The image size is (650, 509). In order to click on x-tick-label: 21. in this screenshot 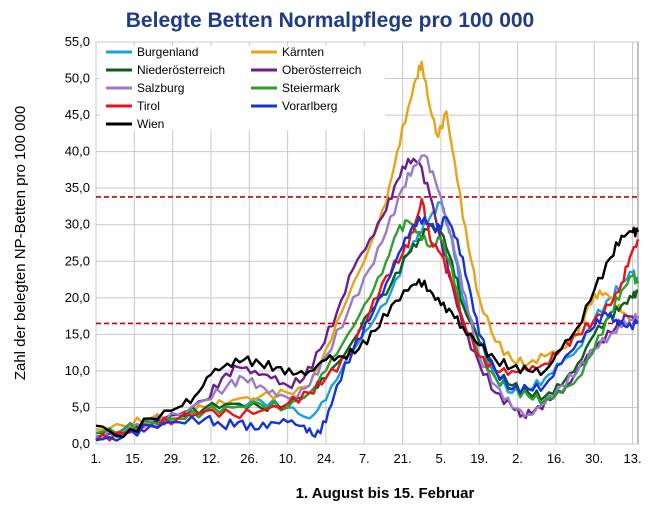, I will do `click(403, 458)`.